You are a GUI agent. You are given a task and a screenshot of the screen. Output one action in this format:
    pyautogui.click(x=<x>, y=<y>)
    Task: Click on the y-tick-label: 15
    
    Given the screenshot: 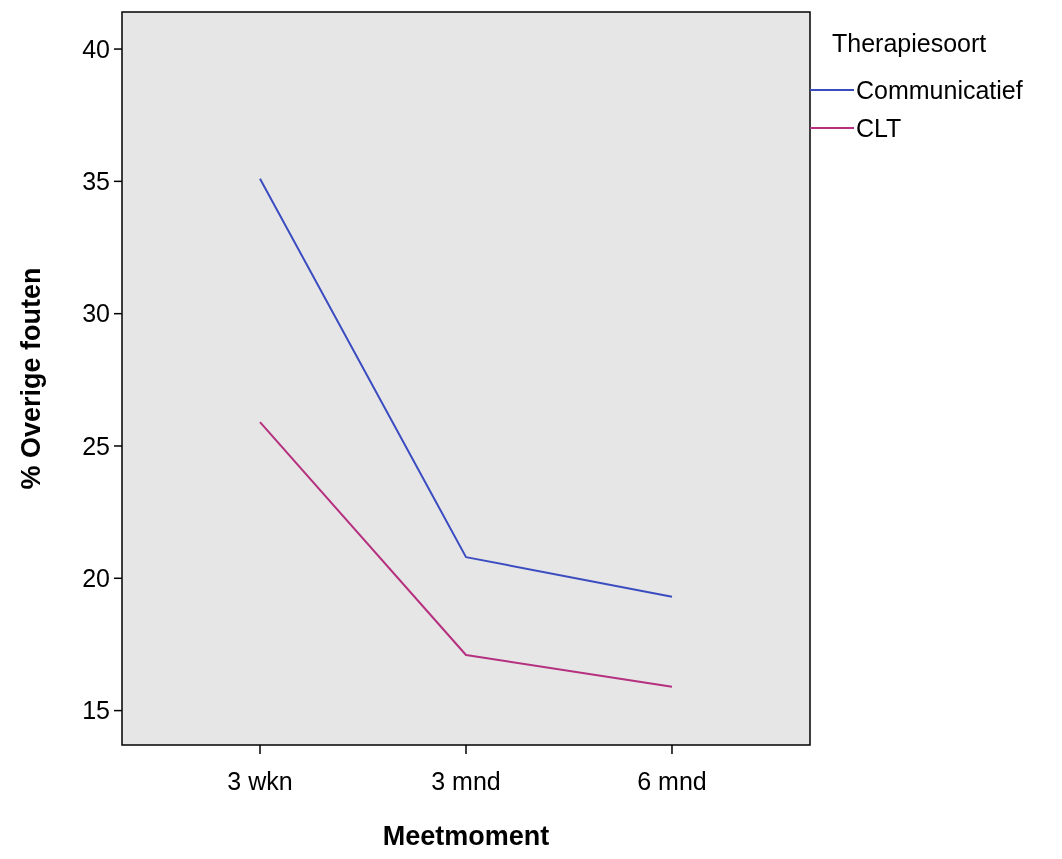 What is the action you would take?
    pyautogui.click(x=96, y=710)
    